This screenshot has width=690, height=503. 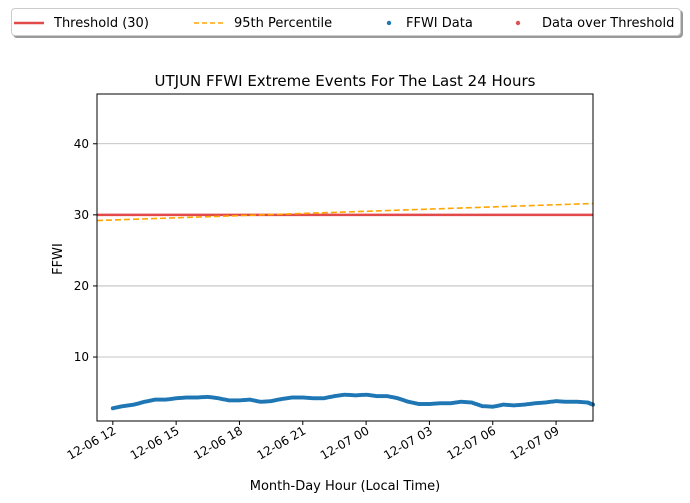 What do you see at coordinates (608, 23) in the screenshot?
I see `legend-over-threshold-label: Data over Threshold` at bounding box center [608, 23].